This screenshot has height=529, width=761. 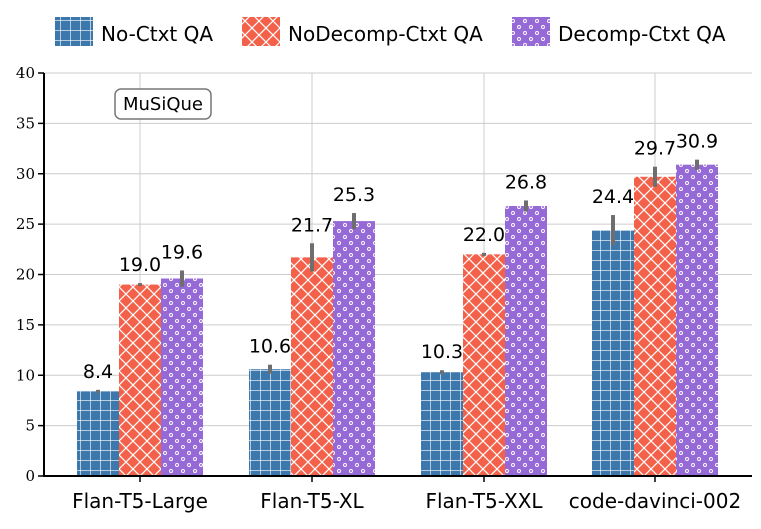 What do you see at coordinates (25, 224) in the screenshot?
I see `y-tick-label: 25` at bounding box center [25, 224].